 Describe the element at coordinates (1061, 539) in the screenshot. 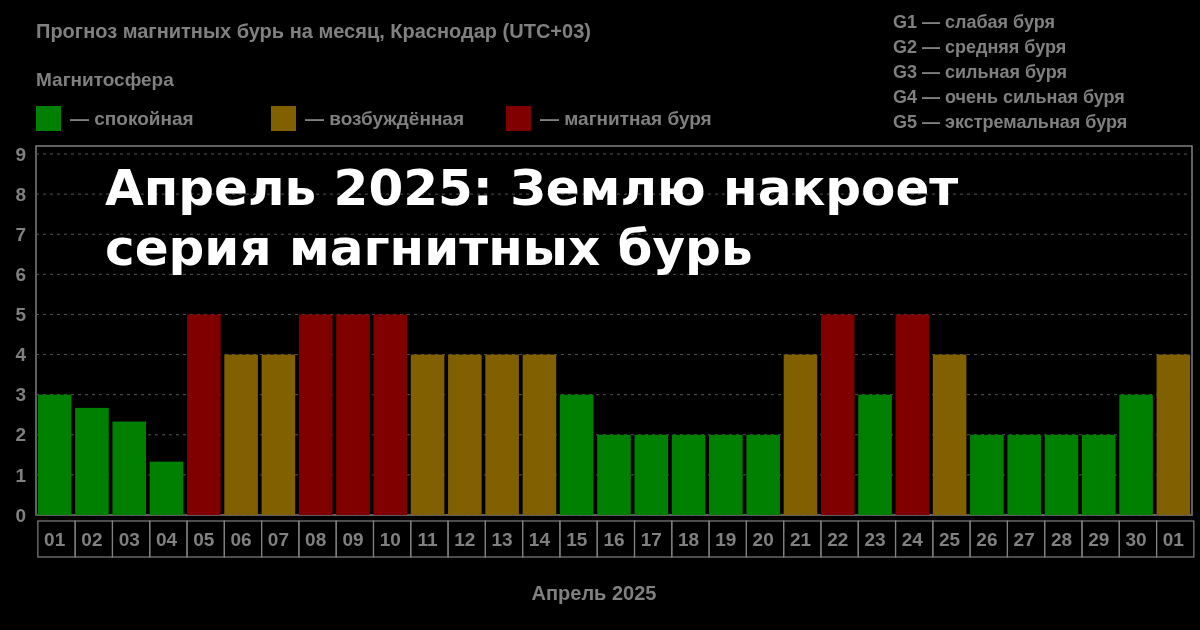

I see `x-tick-label: 28` at that location.